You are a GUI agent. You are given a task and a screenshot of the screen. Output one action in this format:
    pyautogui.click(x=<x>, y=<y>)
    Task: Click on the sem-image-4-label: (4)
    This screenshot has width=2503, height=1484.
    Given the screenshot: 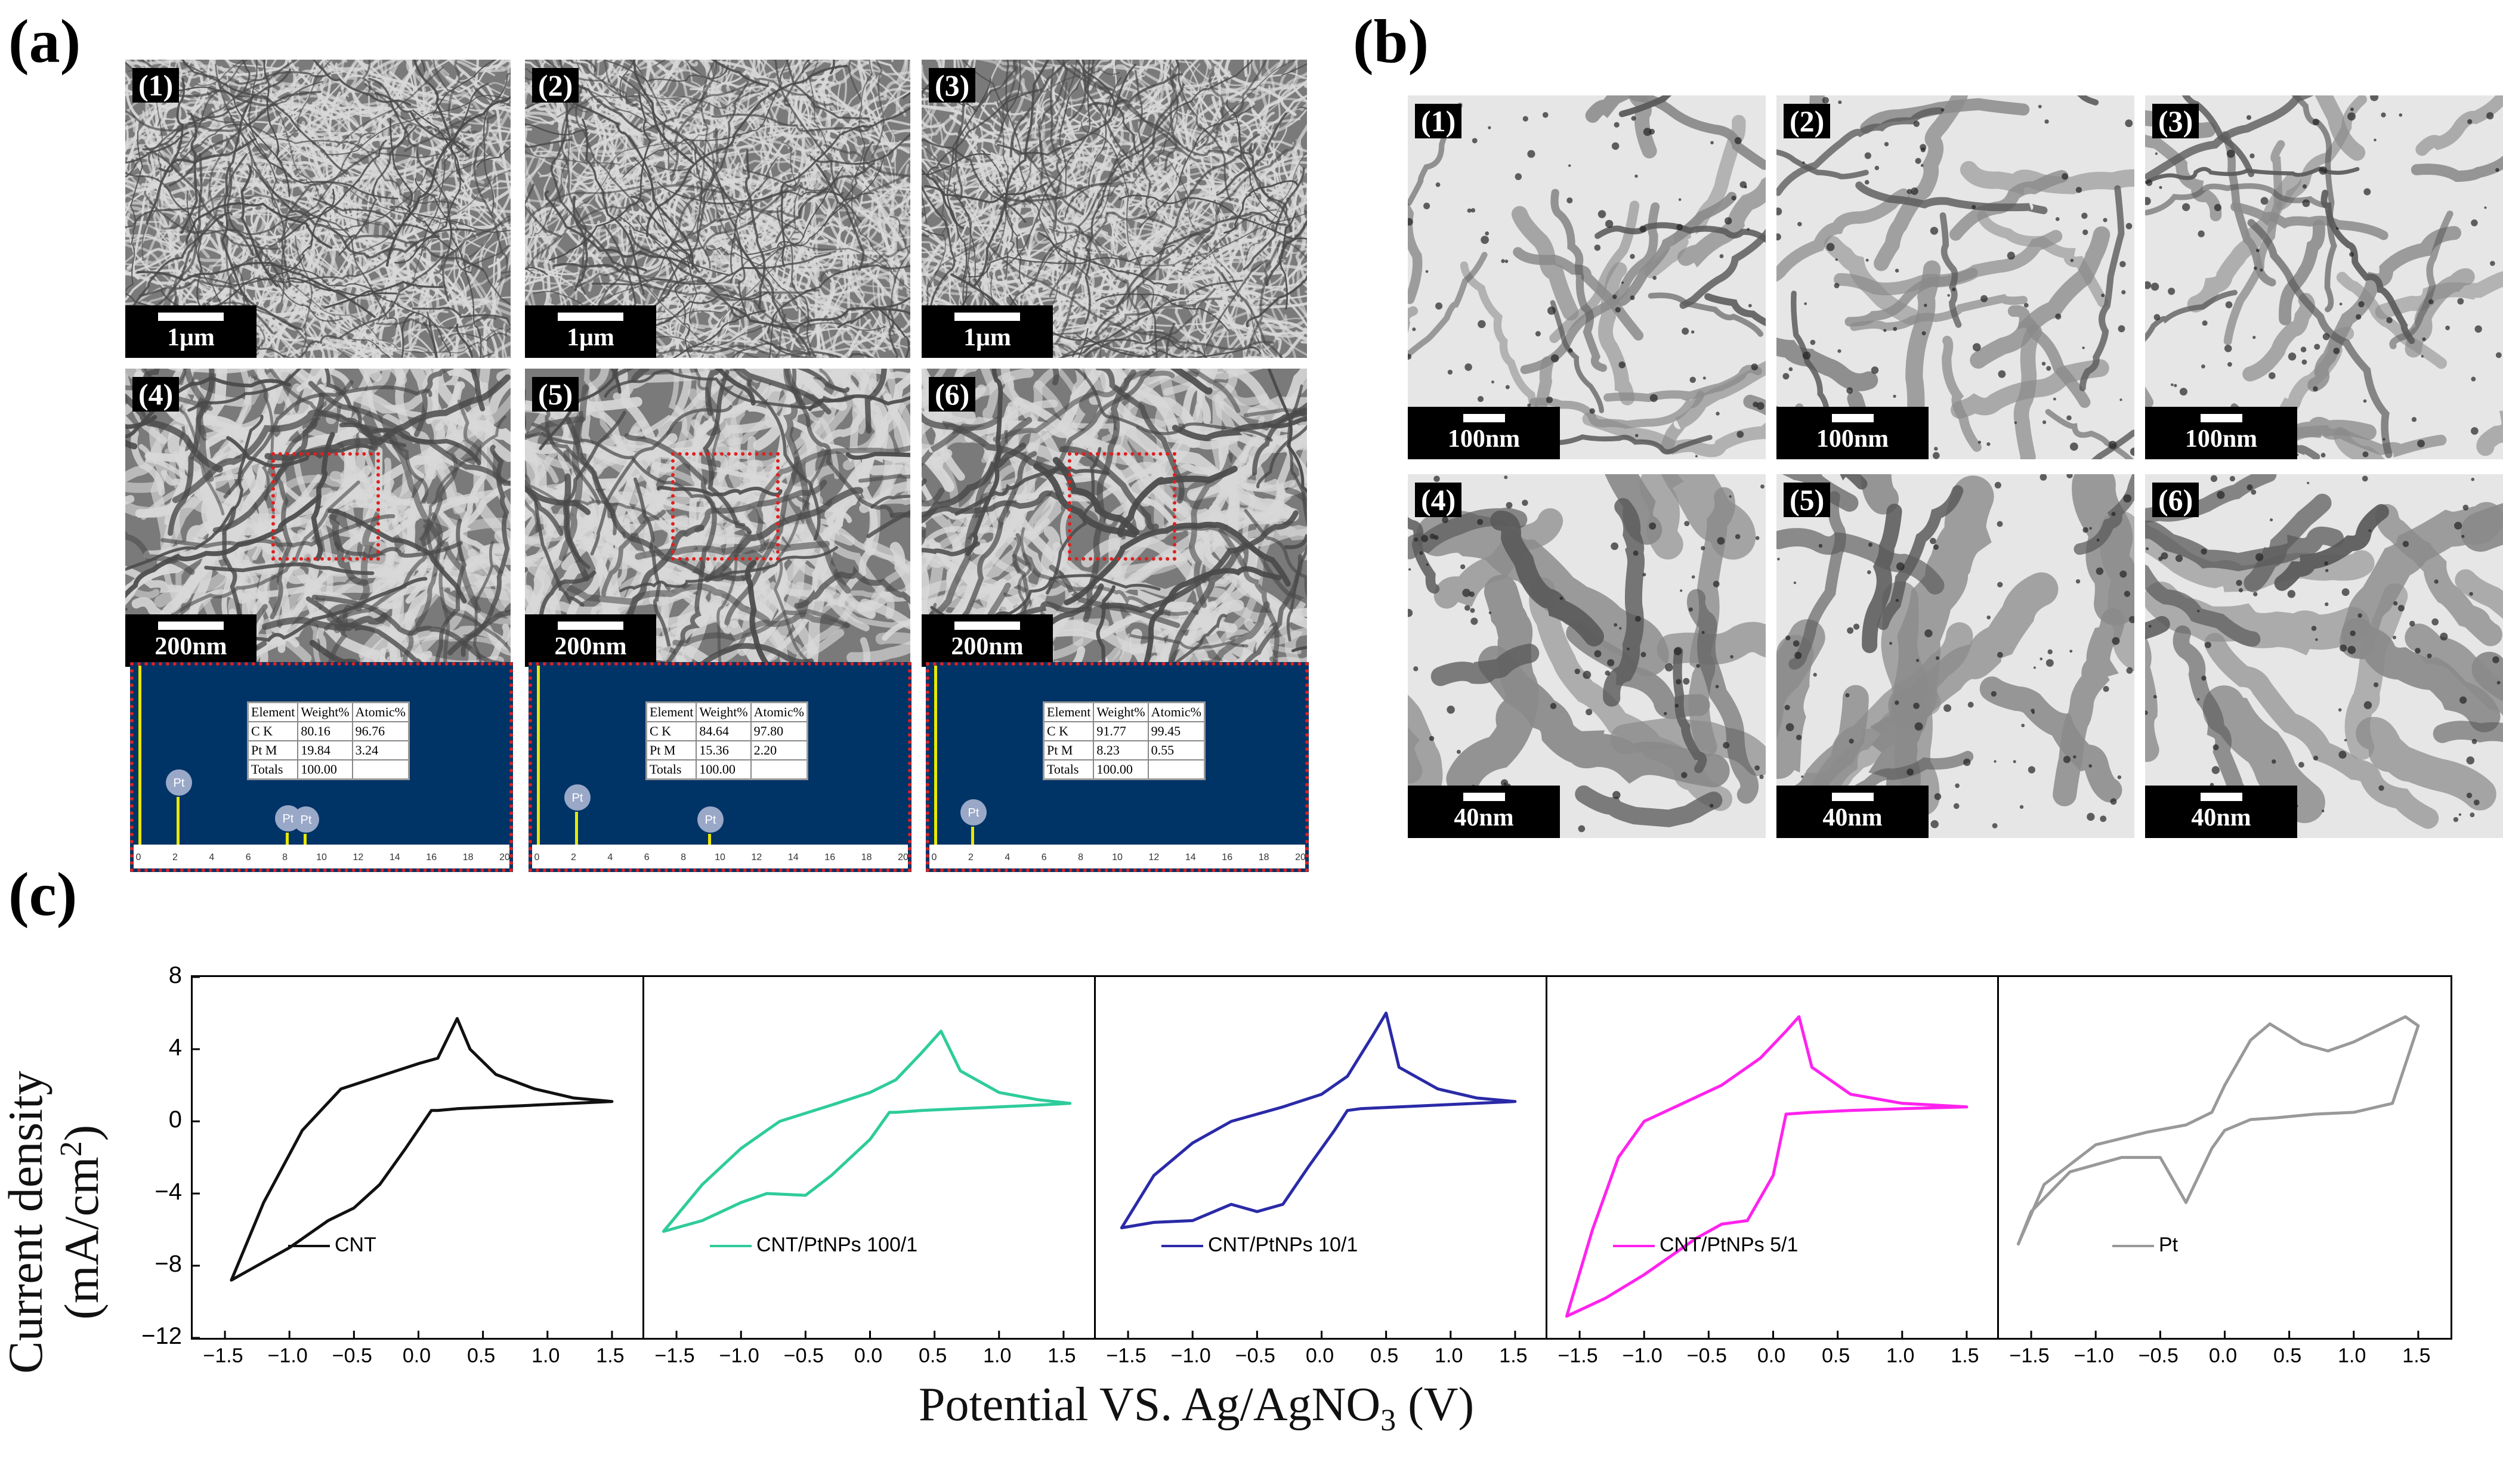 What is the action you would take?
    pyautogui.click(x=156, y=394)
    